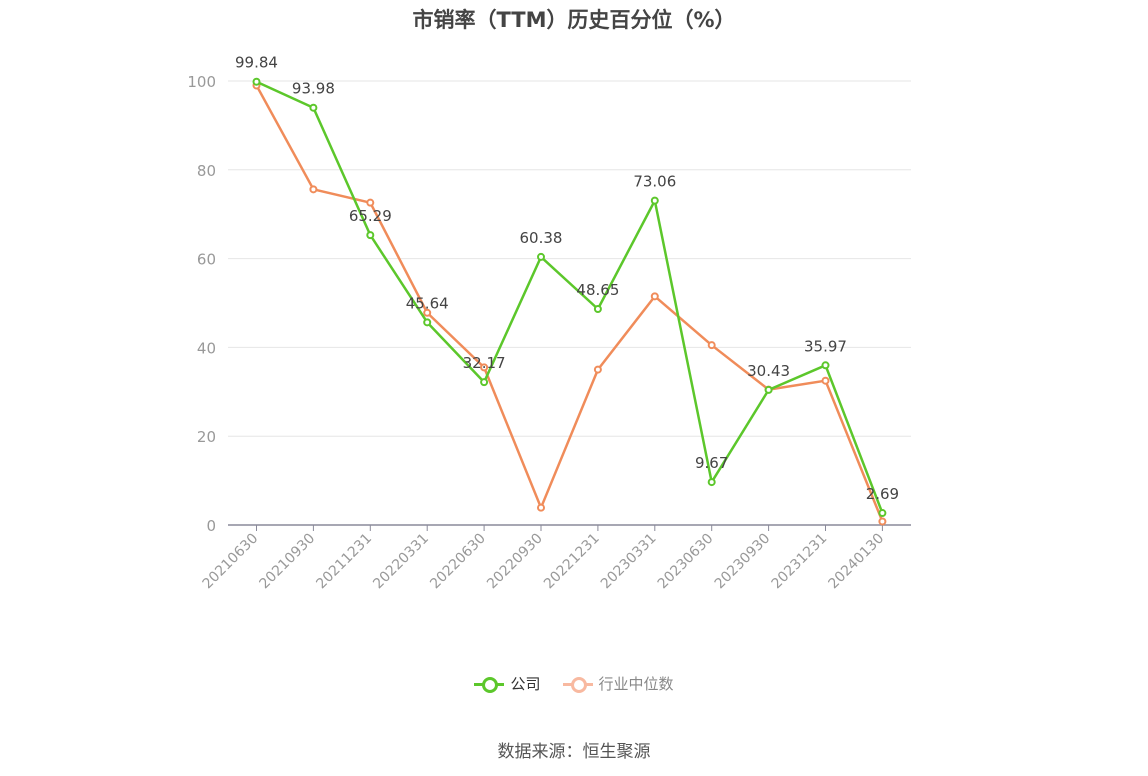  What do you see at coordinates (370, 216) in the screenshot?
I see `data-label: 65.29` at bounding box center [370, 216].